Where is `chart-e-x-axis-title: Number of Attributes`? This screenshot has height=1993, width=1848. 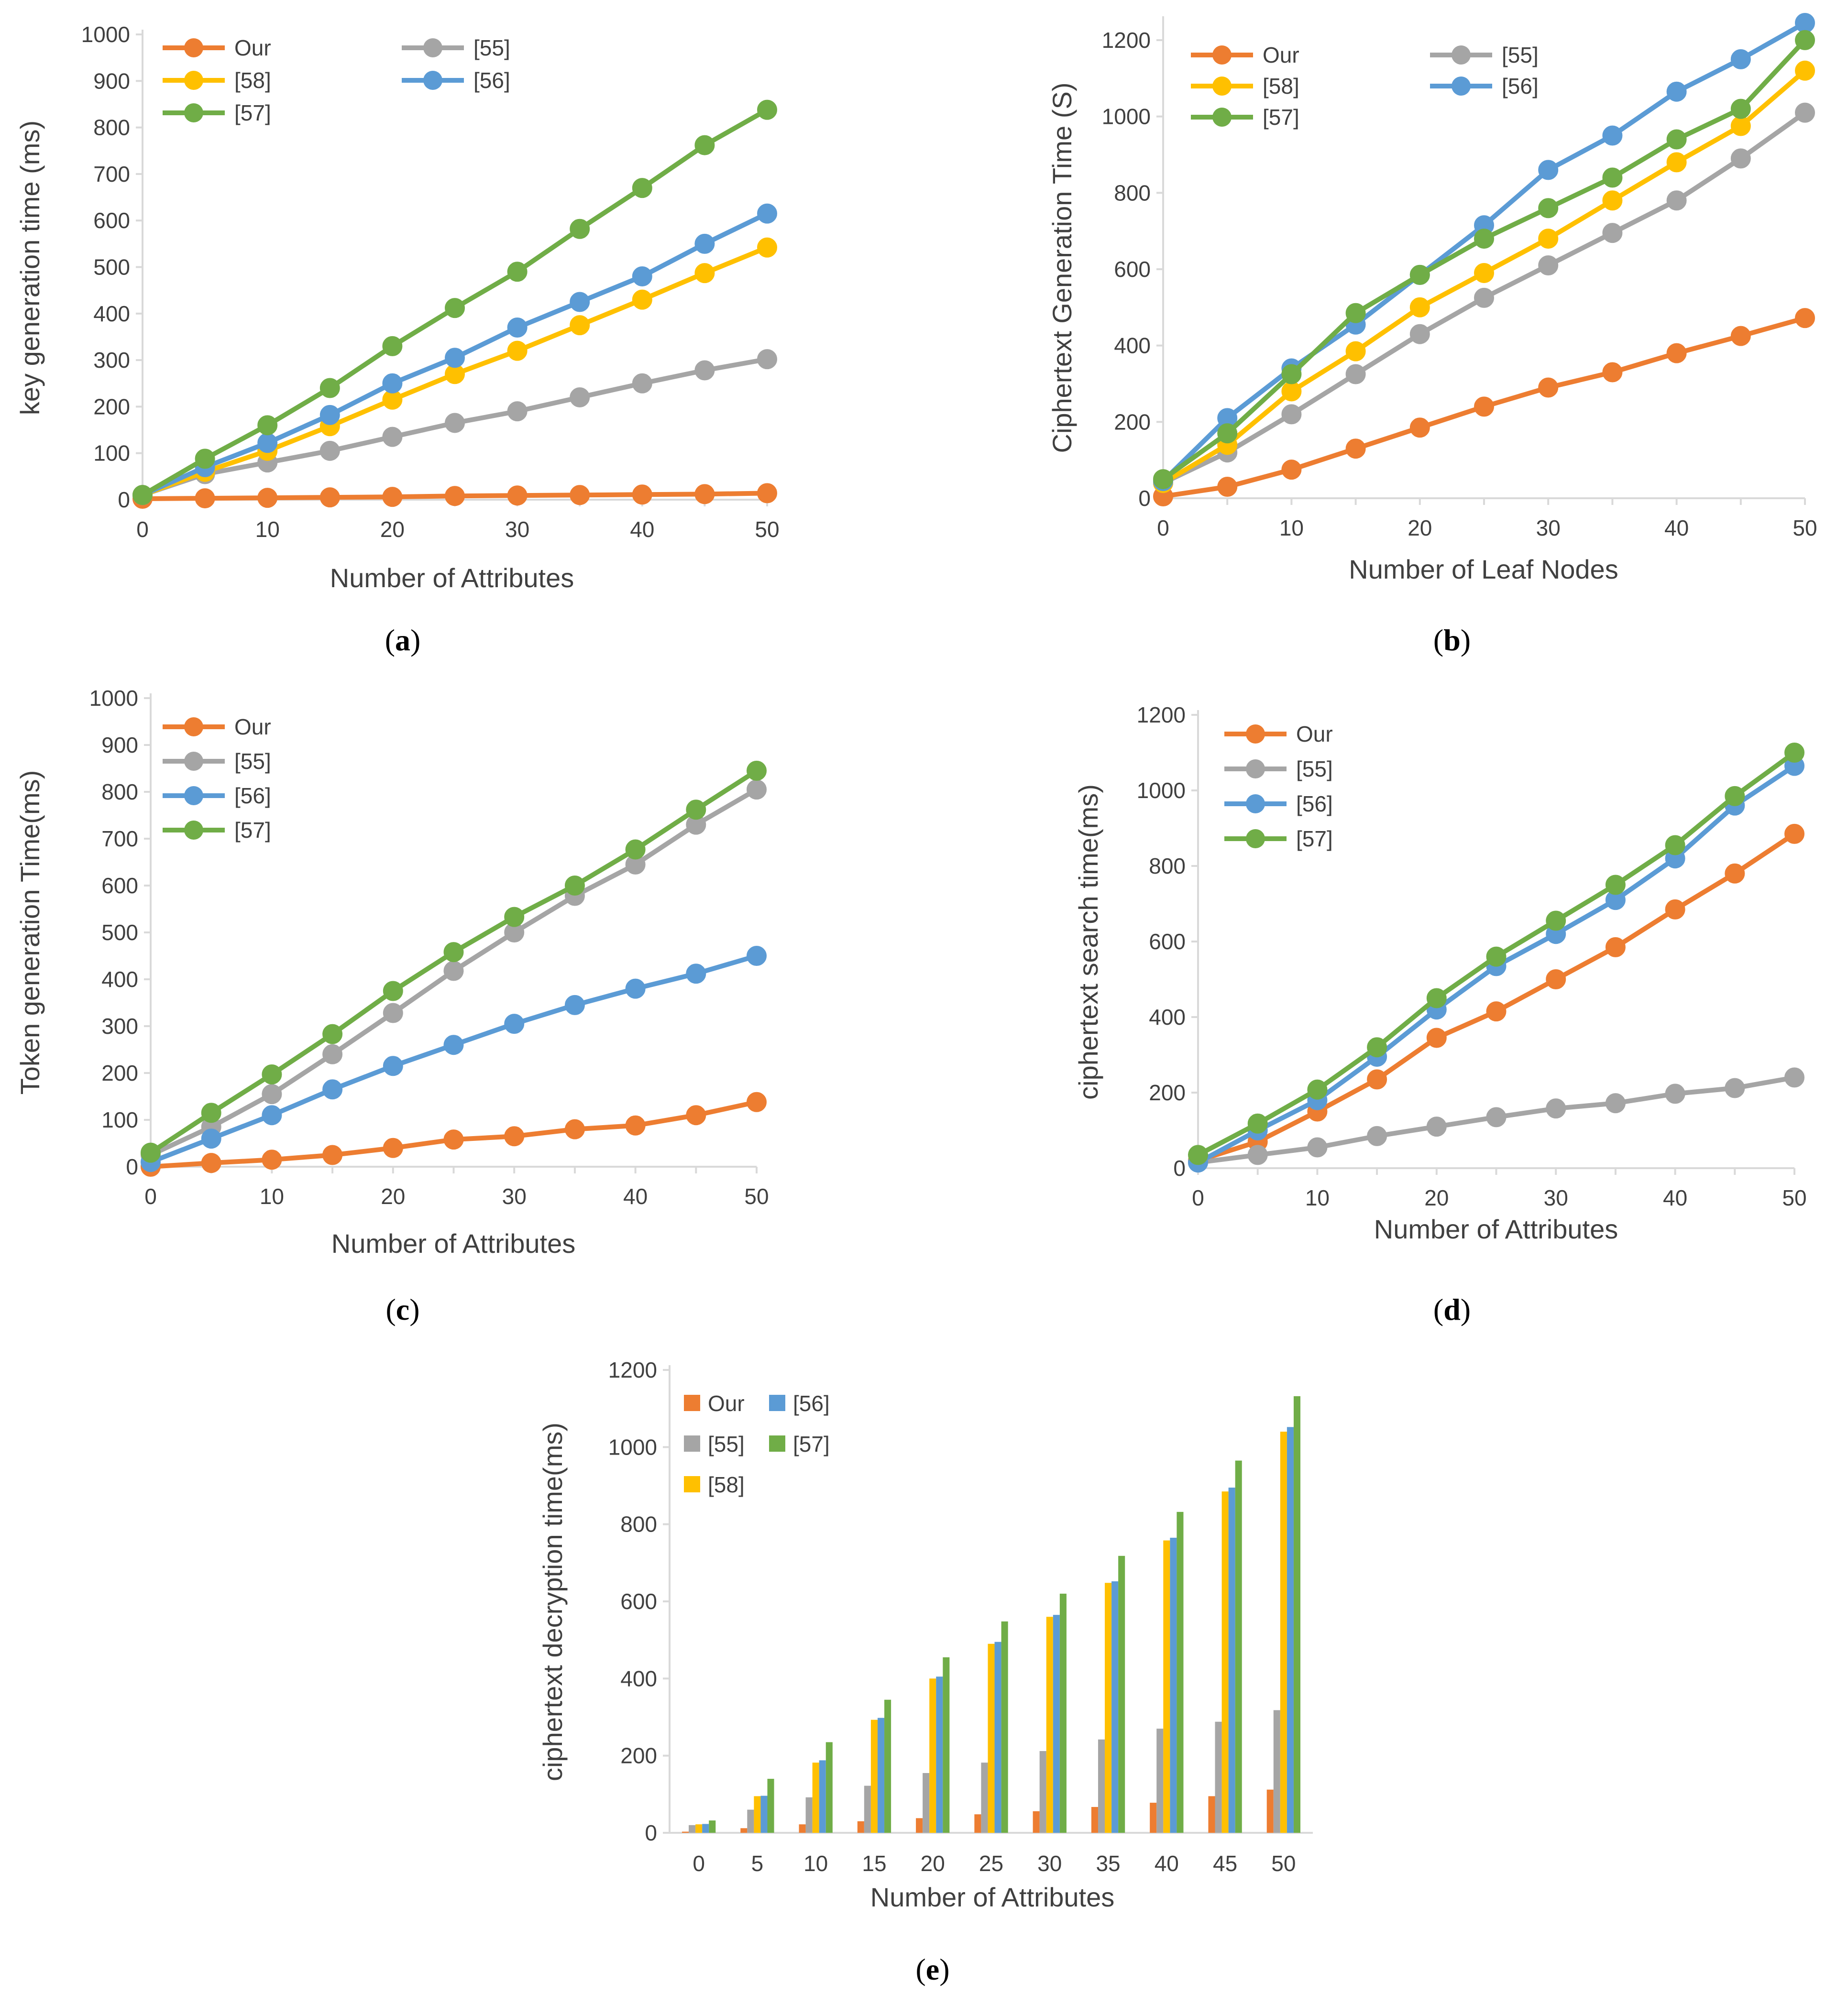 chart-e-x-axis-title: Number of Attributes is located at coordinates (992, 1897).